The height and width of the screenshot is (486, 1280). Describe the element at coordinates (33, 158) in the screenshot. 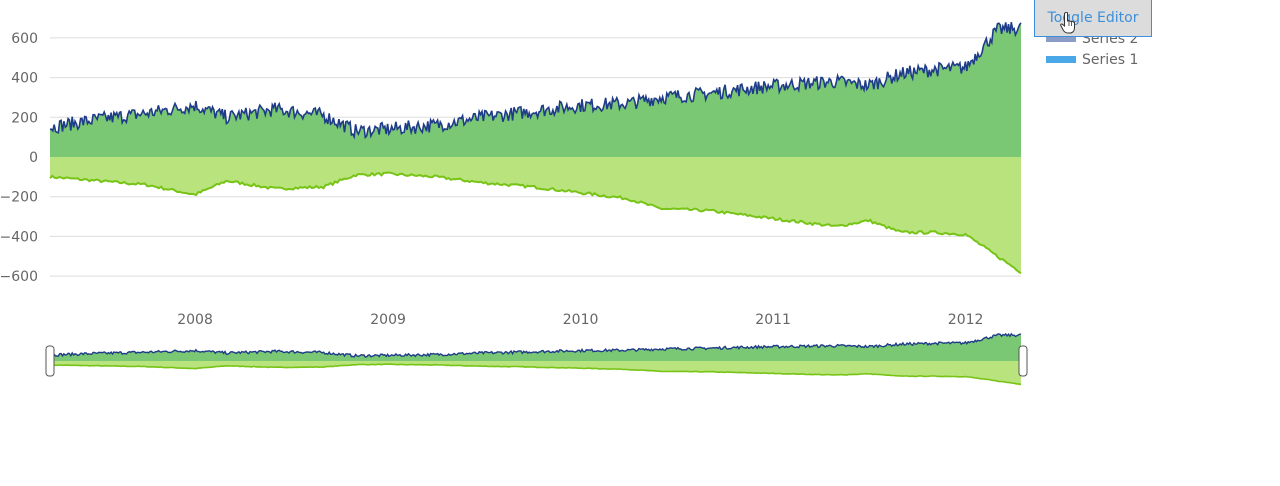

I see `y-tick-label: 0` at that location.